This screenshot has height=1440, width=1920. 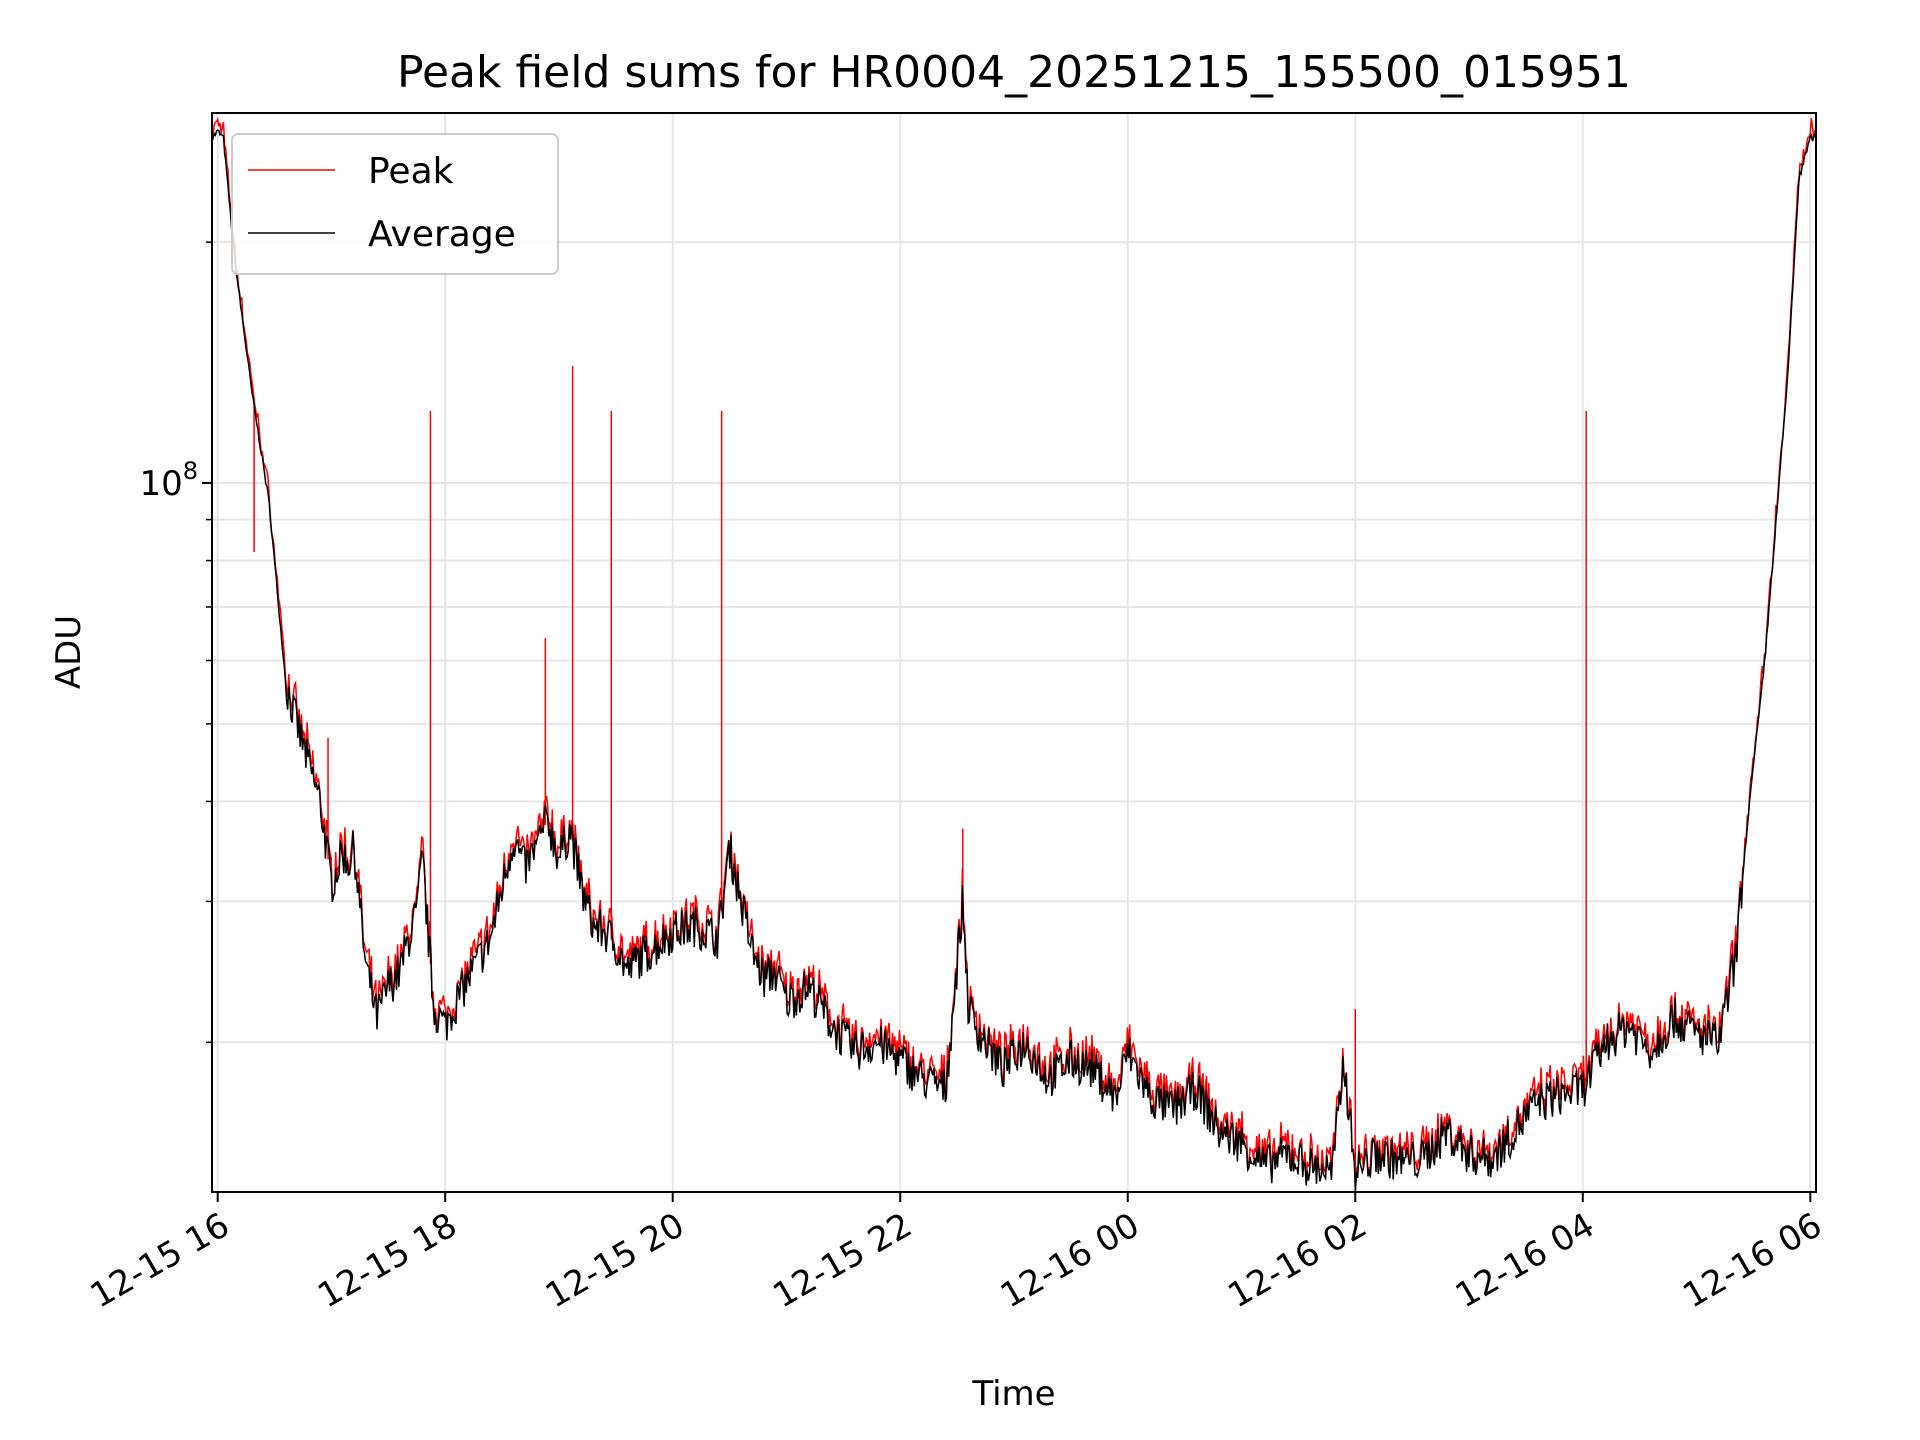 What do you see at coordinates (69, 652) in the screenshot?
I see `y-axis-label: ADU` at bounding box center [69, 652].